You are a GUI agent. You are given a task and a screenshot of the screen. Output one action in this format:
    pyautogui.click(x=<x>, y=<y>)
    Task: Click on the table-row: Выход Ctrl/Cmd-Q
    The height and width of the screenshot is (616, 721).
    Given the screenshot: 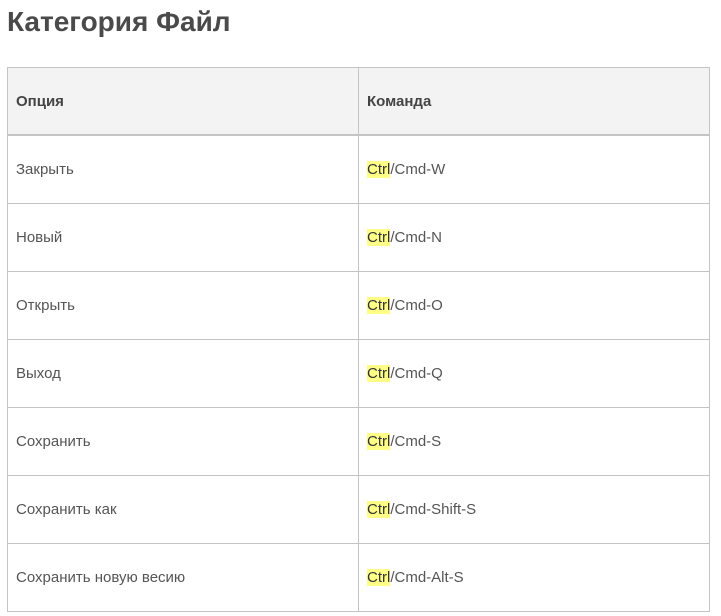 What is the action you would take?
    pyautogui.click(x=358, y=373)
    